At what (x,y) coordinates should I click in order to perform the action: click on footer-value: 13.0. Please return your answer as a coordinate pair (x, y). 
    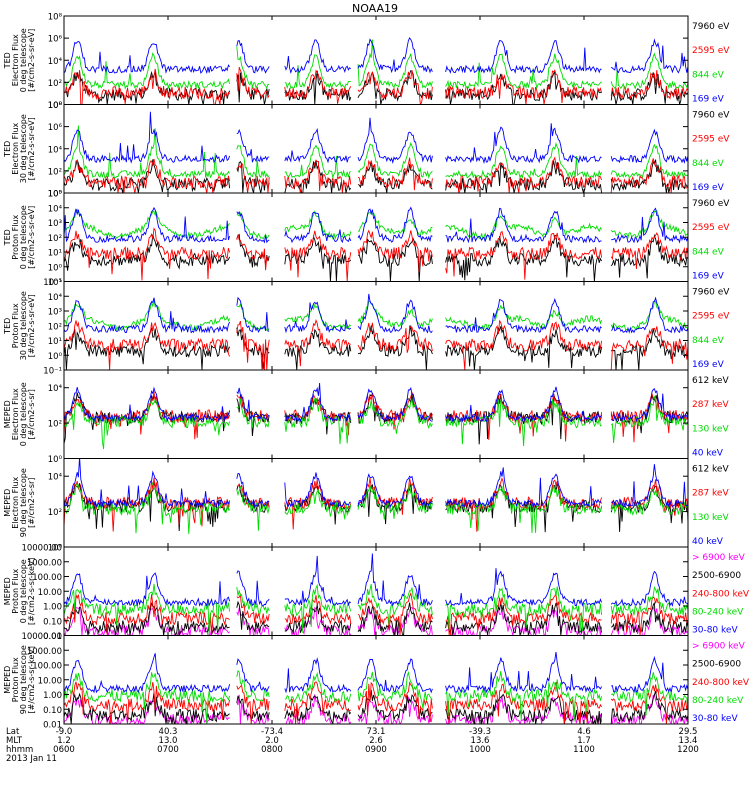
    Looking at the image, I should click on (168, 741).